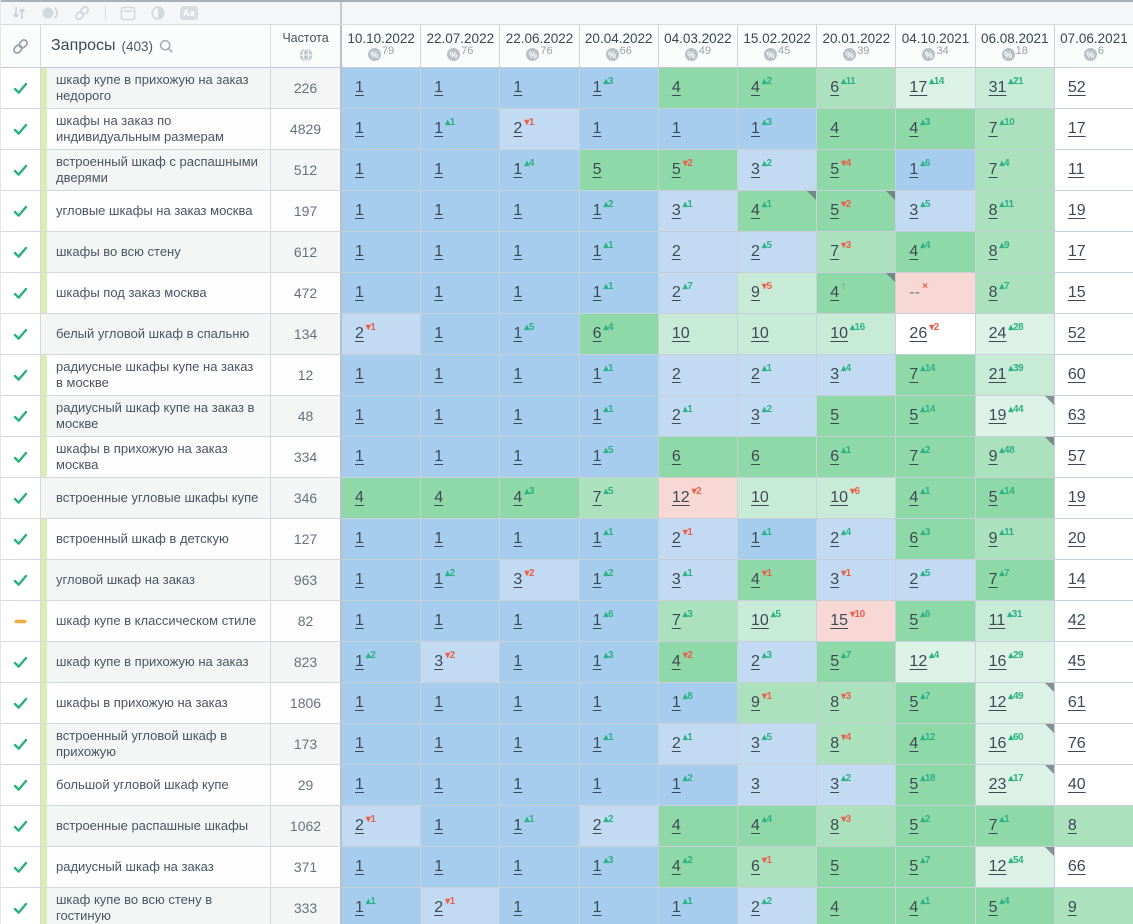 The width and height of the screenshot is (1133, 924). I want to click on position-value: 6, so click(676, 456).